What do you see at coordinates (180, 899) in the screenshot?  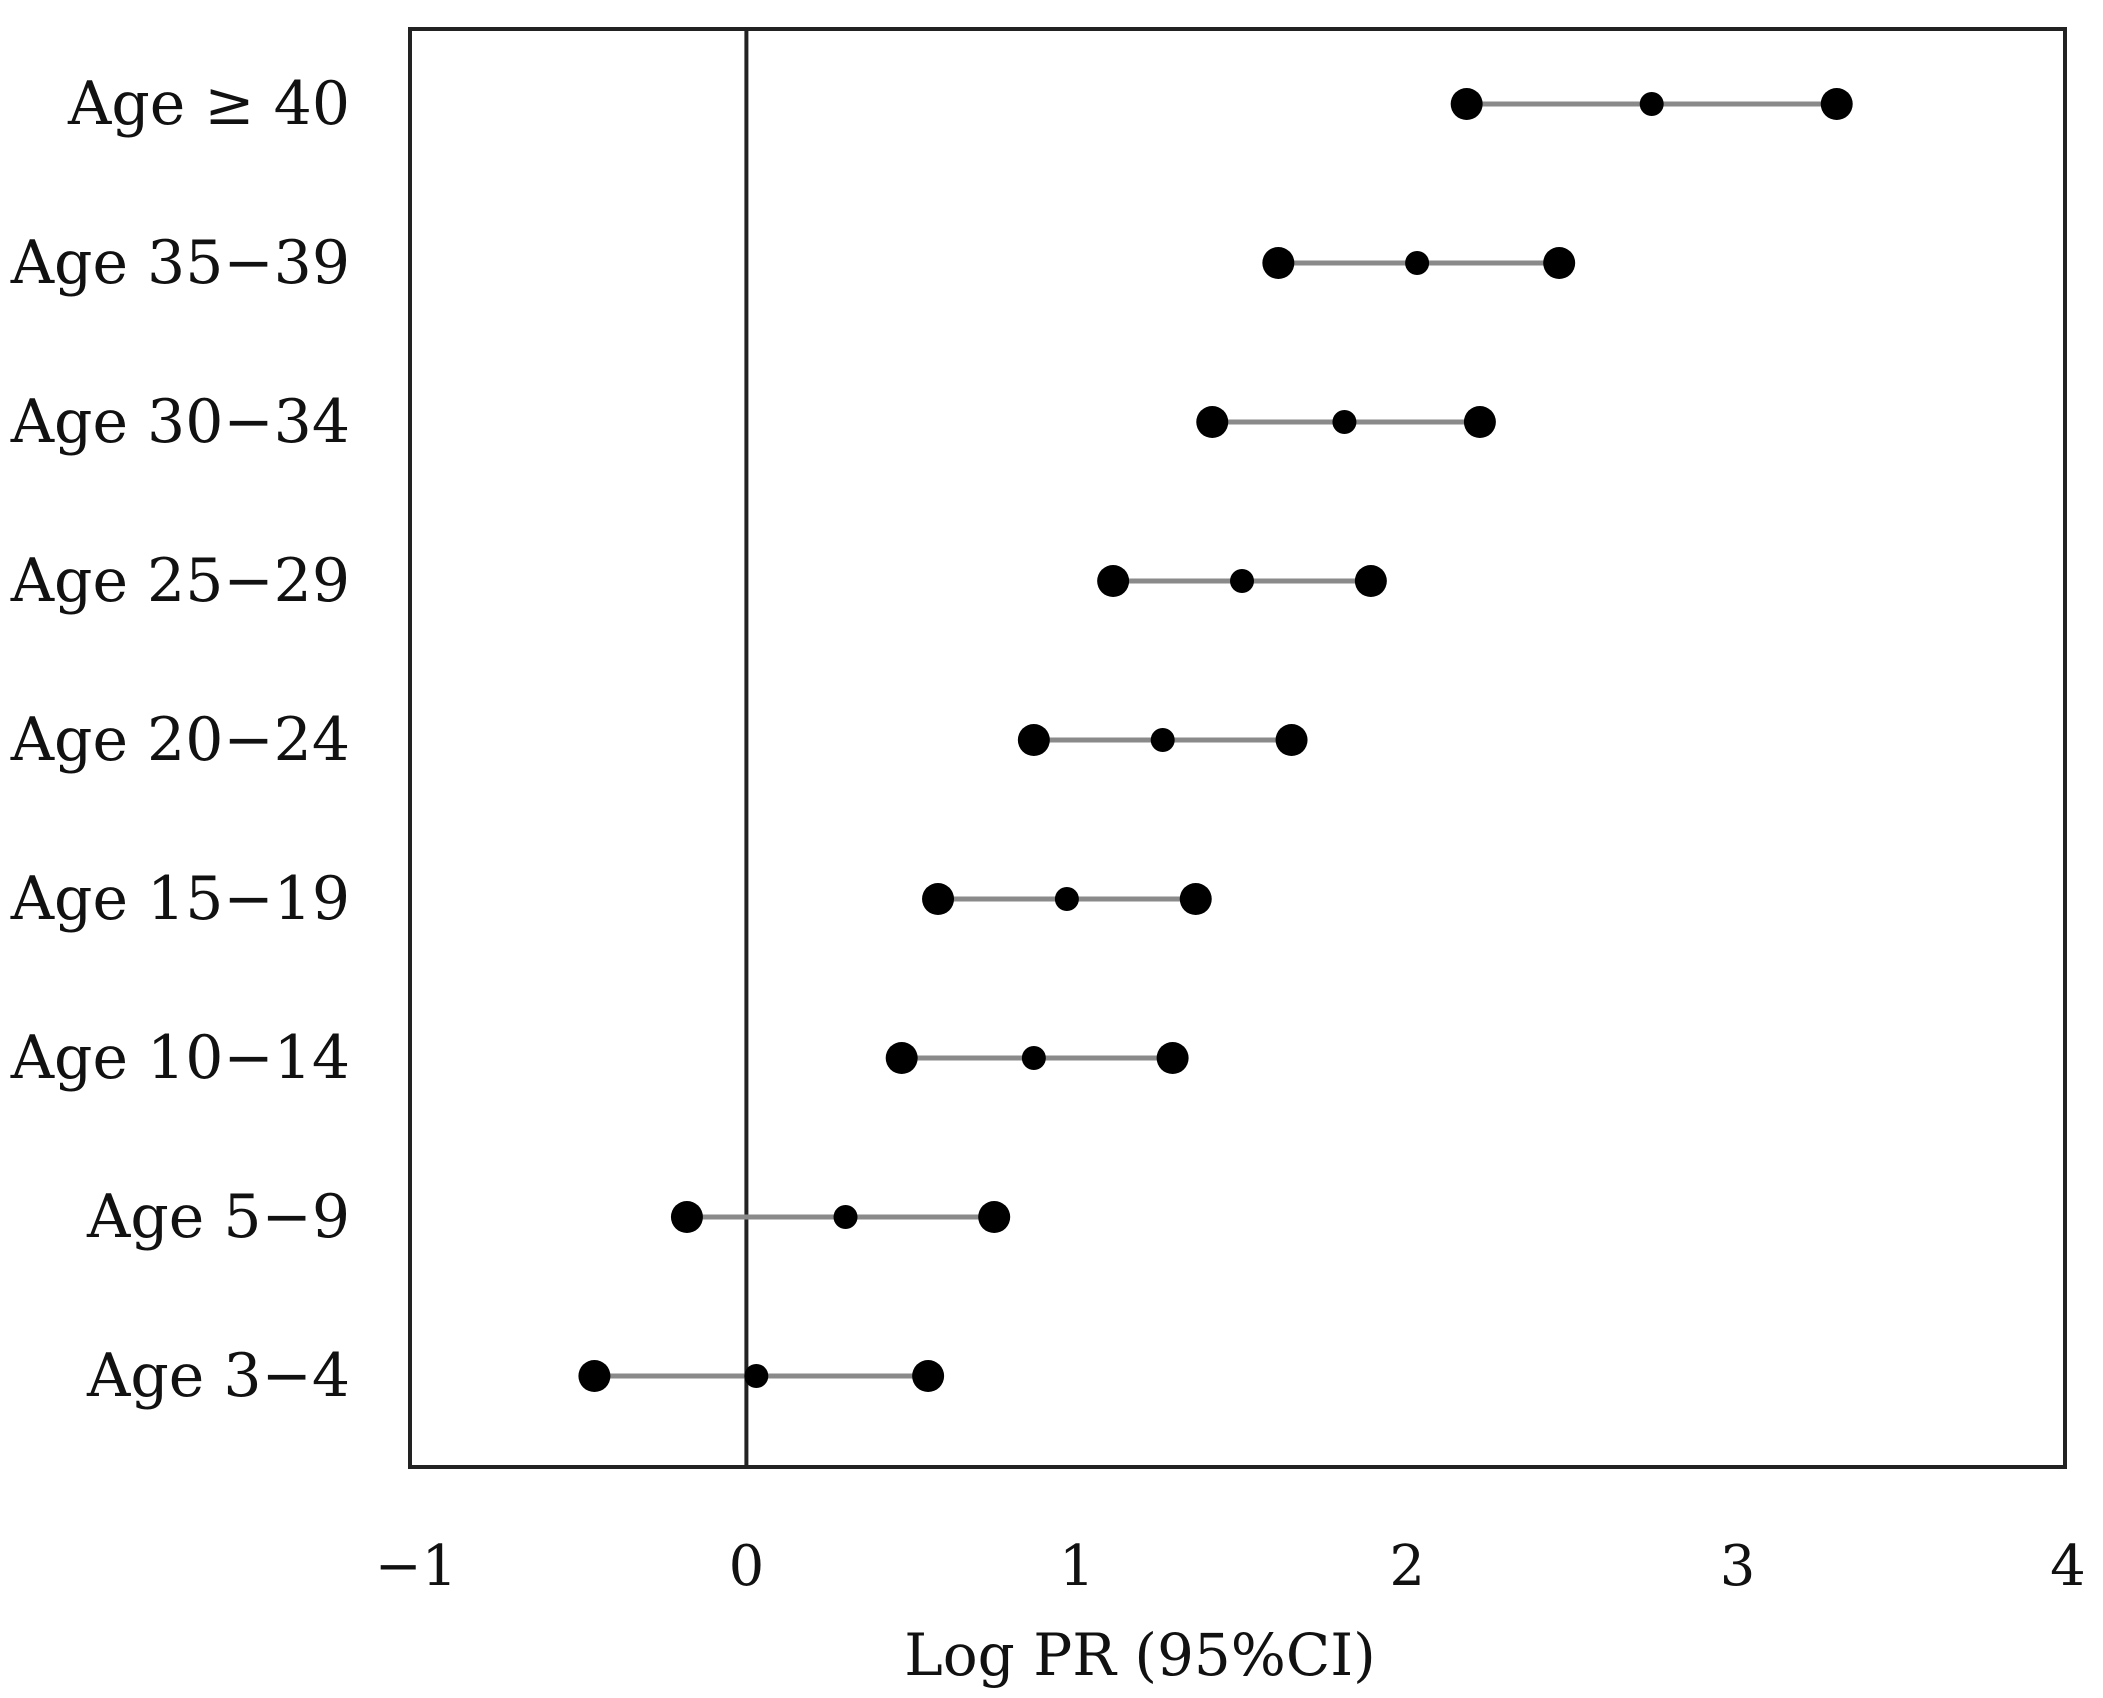 I see `row-label: Age 15−19` at bounding box center [180, 899].